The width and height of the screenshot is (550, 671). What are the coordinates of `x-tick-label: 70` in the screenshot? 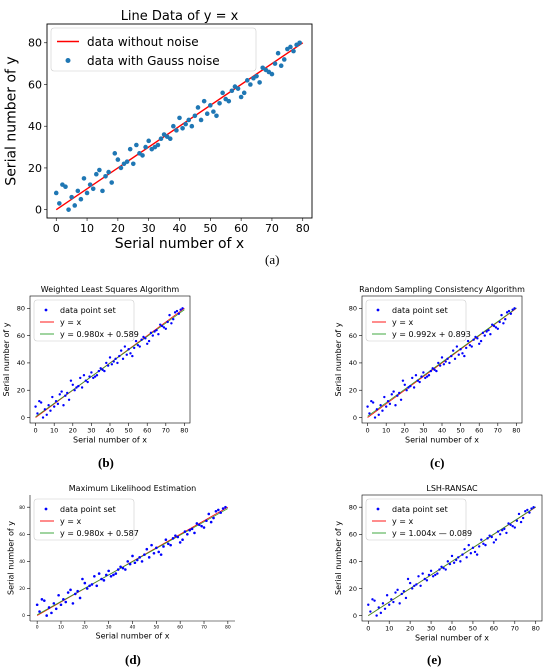 It's located at (272, 228).